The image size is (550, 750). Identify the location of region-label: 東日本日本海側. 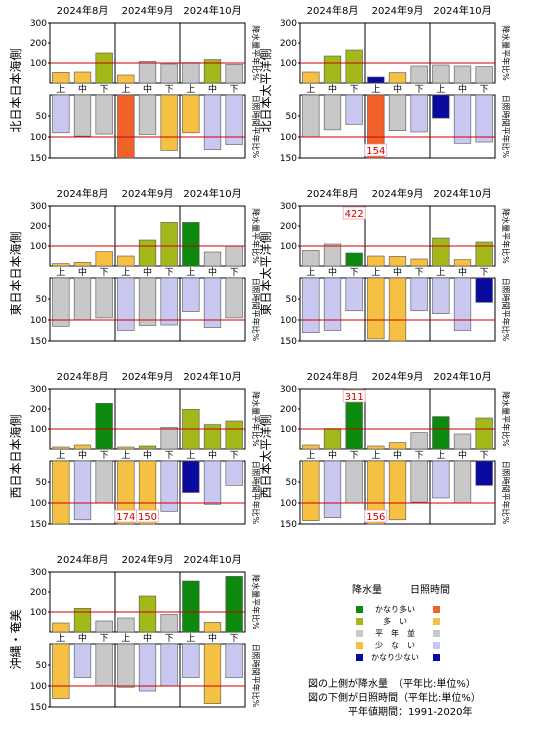
(15, 273).